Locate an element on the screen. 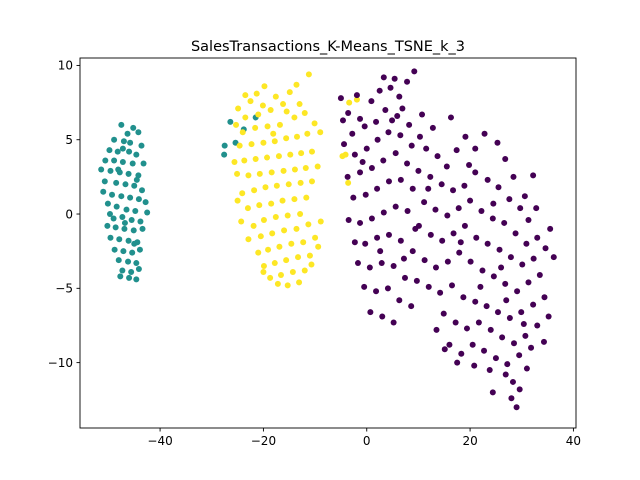  x-tick-label-2: 0 is located at coordinates (367, 441).